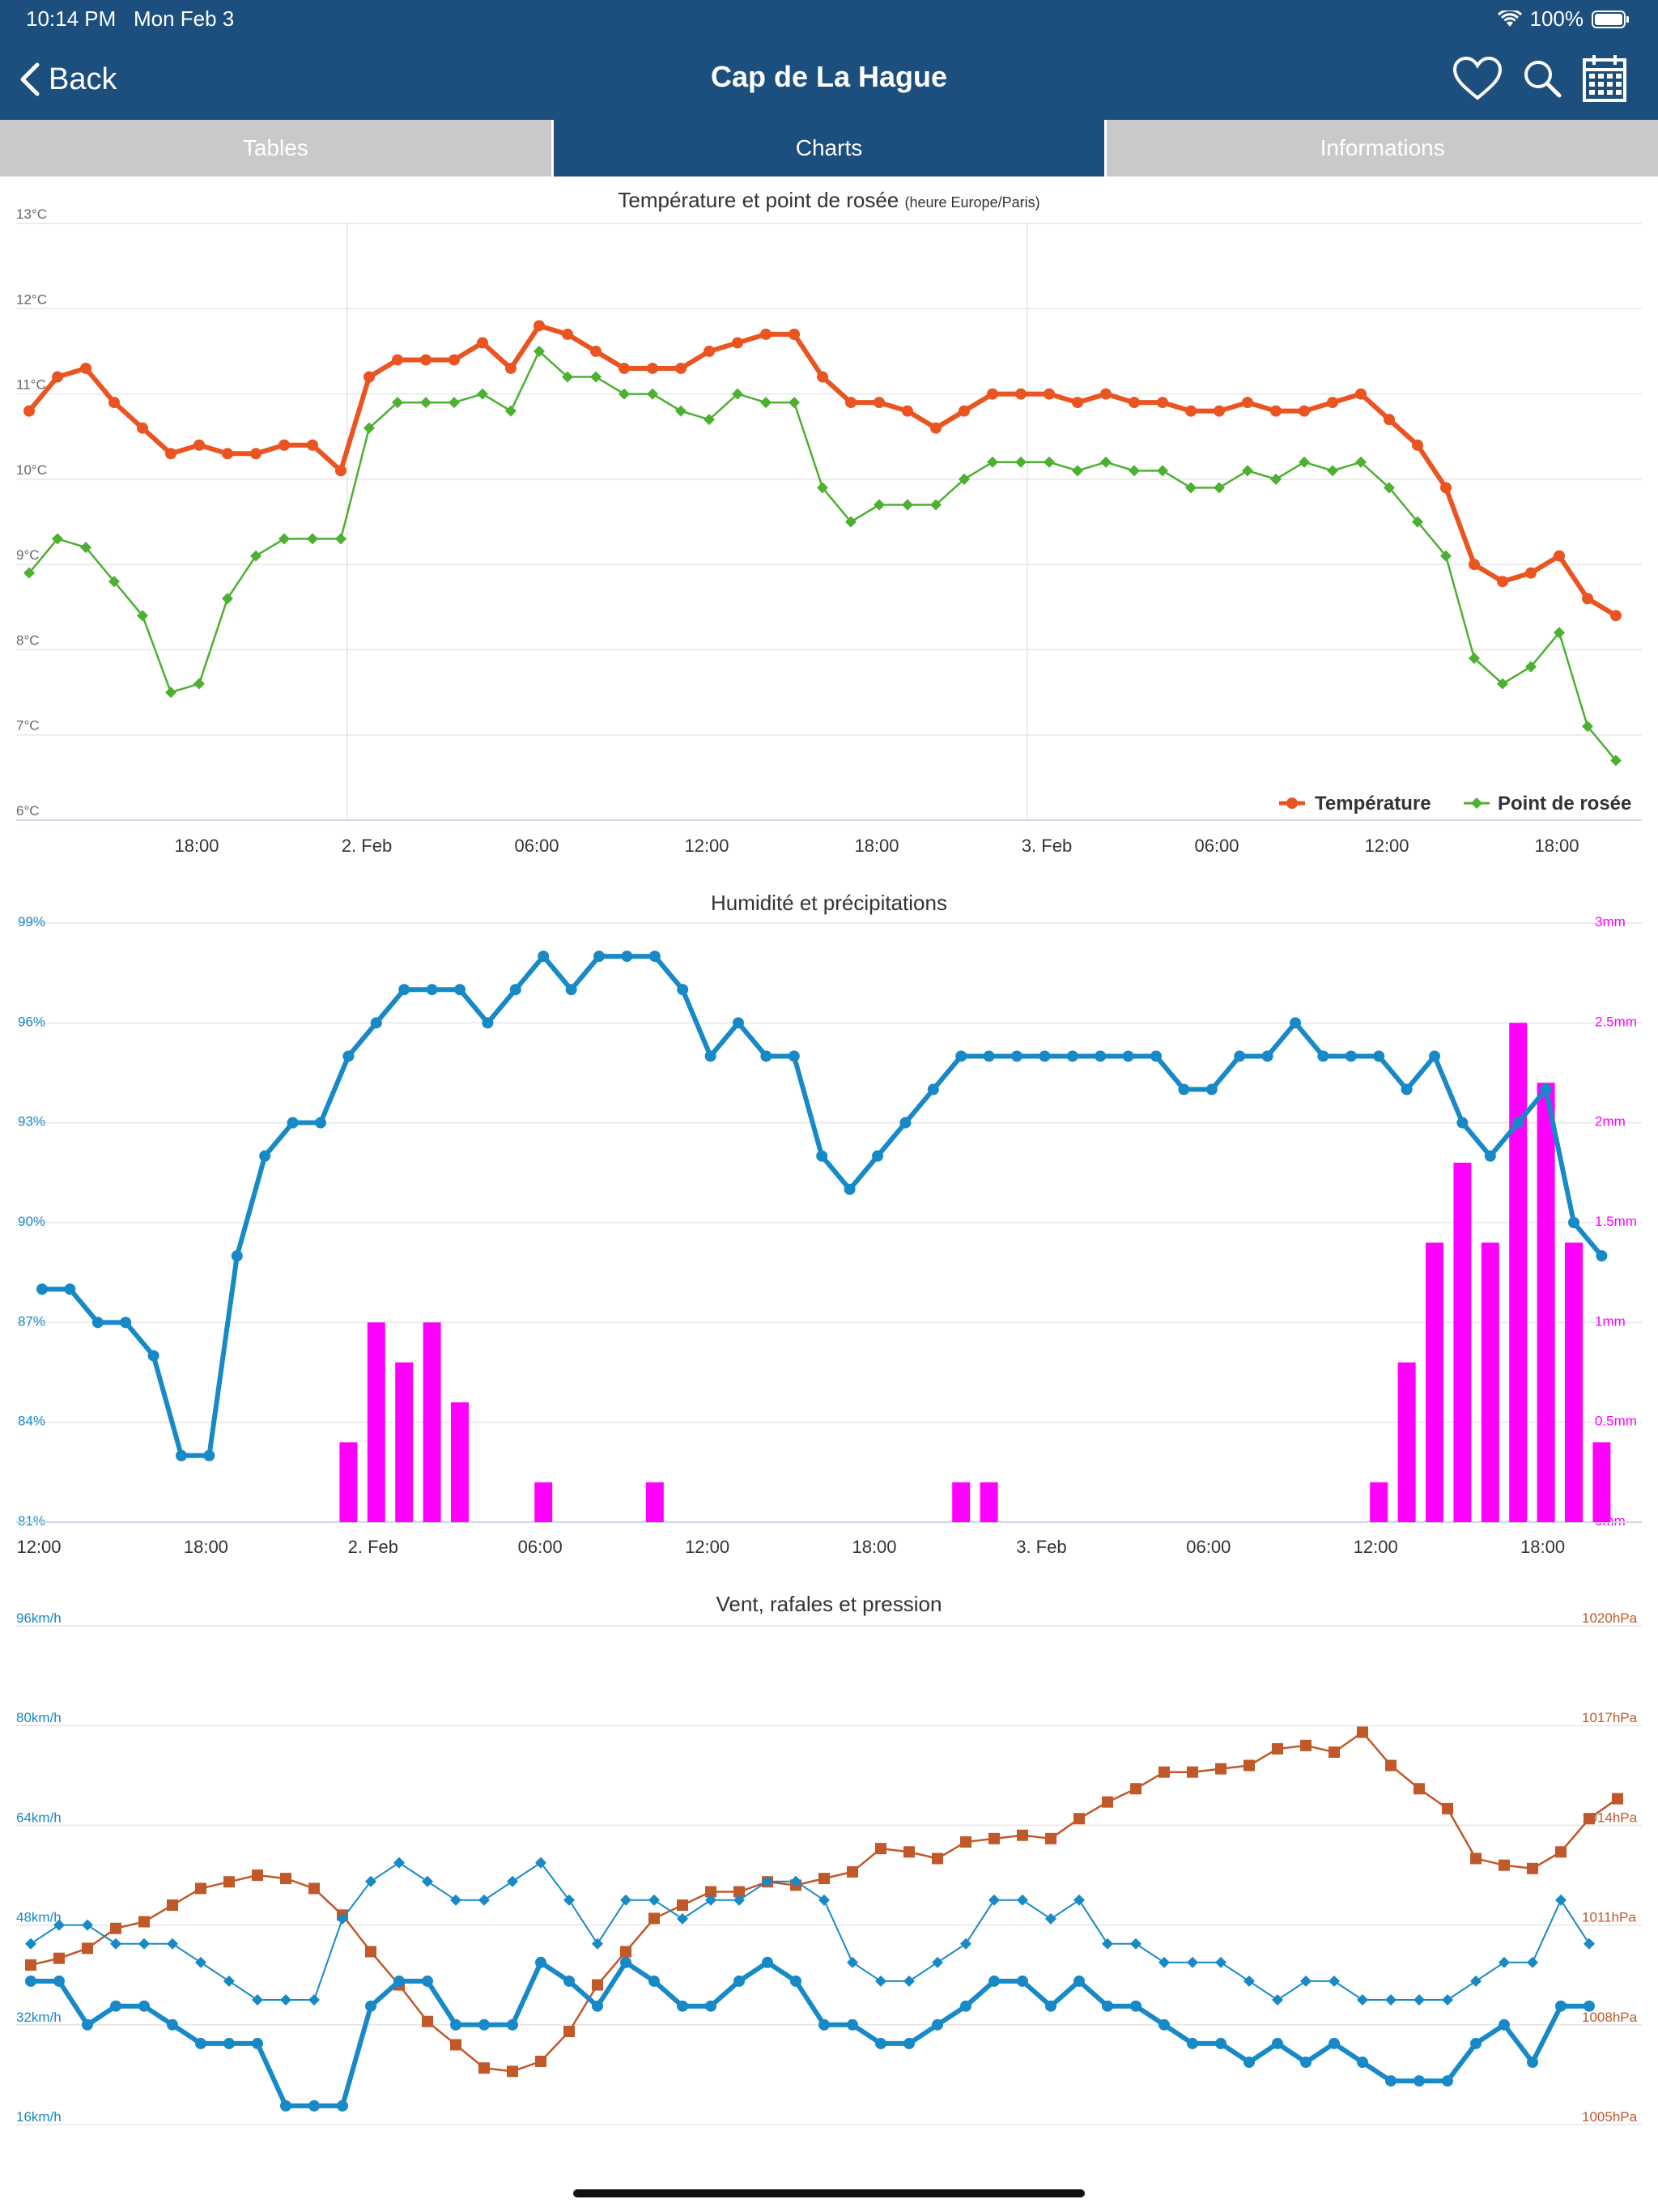 Image resolution: width=1658 pixels, height=2212 pixels. Describe the element at coordinates (28, 811) in the screenshot. I see `y-tick-label: 6°C` at that location.